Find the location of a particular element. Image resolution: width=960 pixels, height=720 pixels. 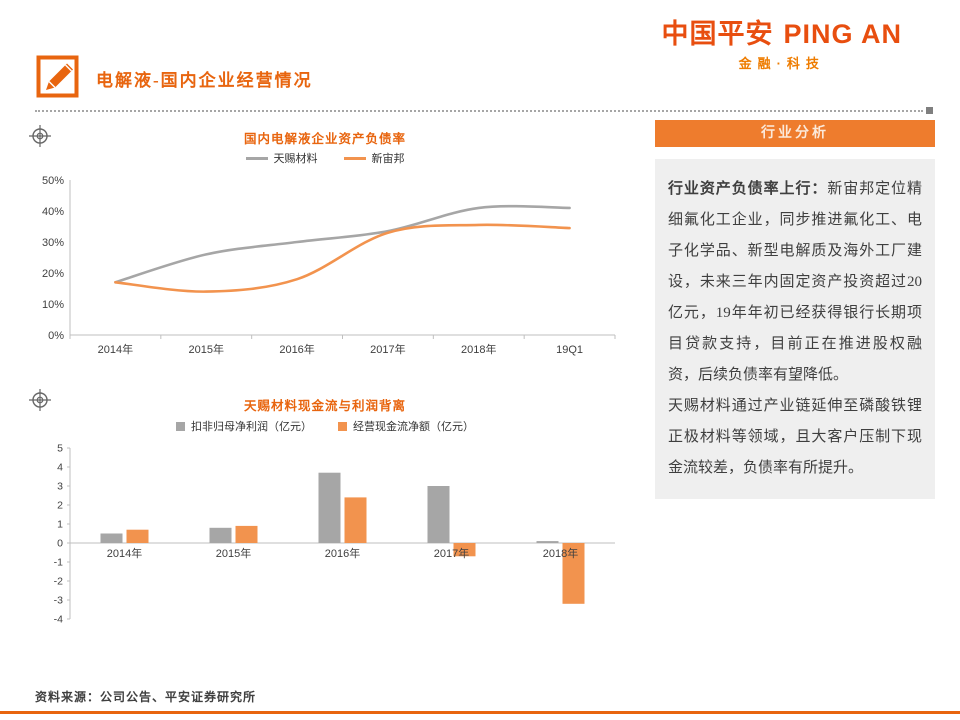

y-tick-label: -1 is located at coordinates (58, 563).